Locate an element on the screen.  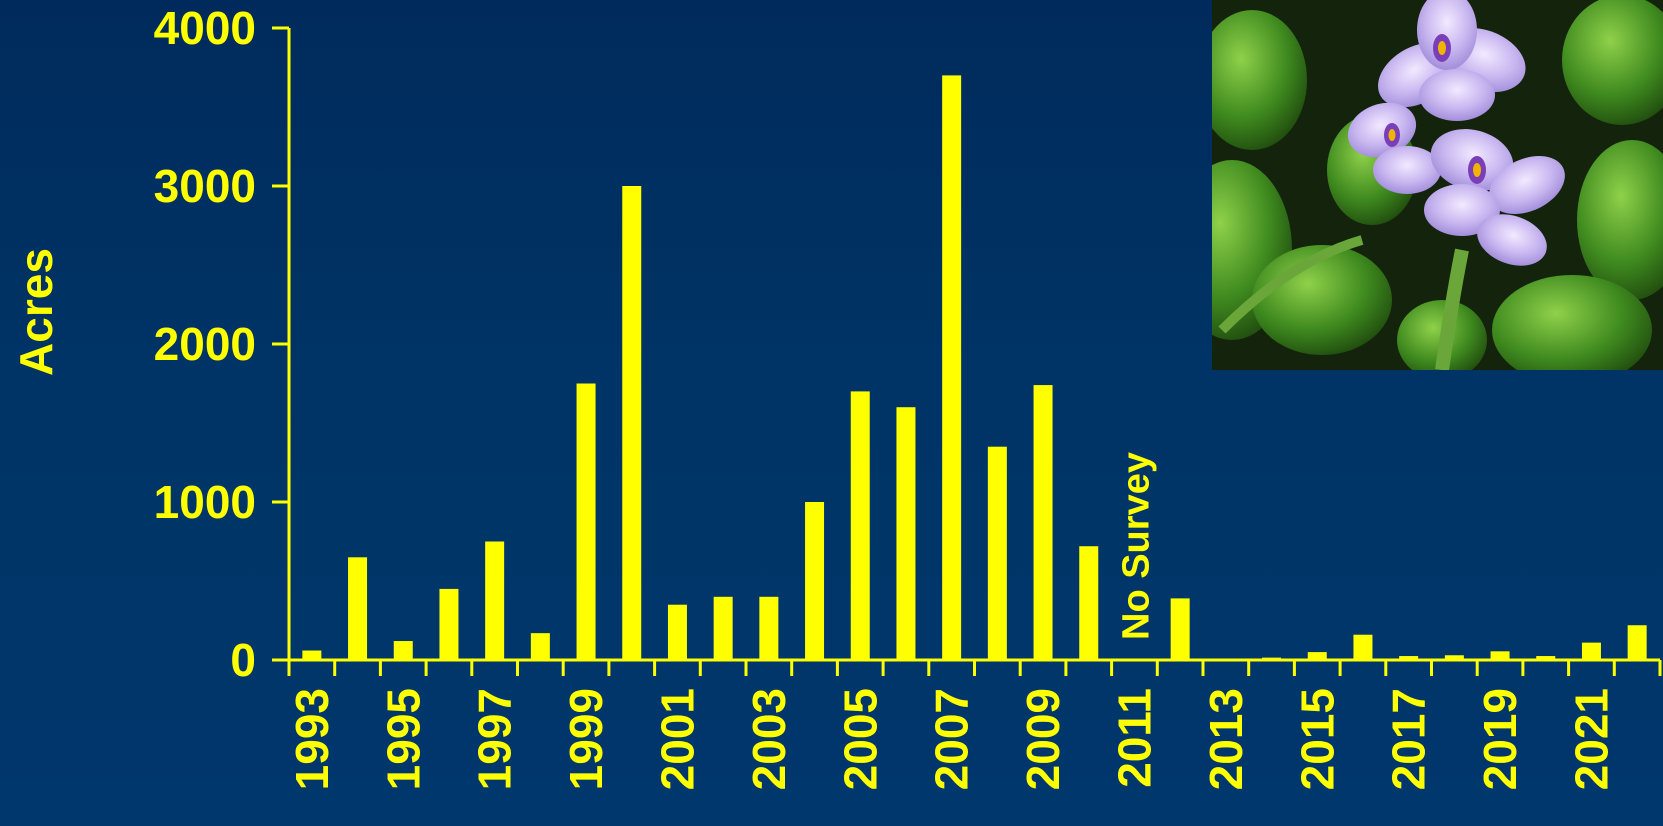
bar-2016 is located at coordinates (1363, 647).